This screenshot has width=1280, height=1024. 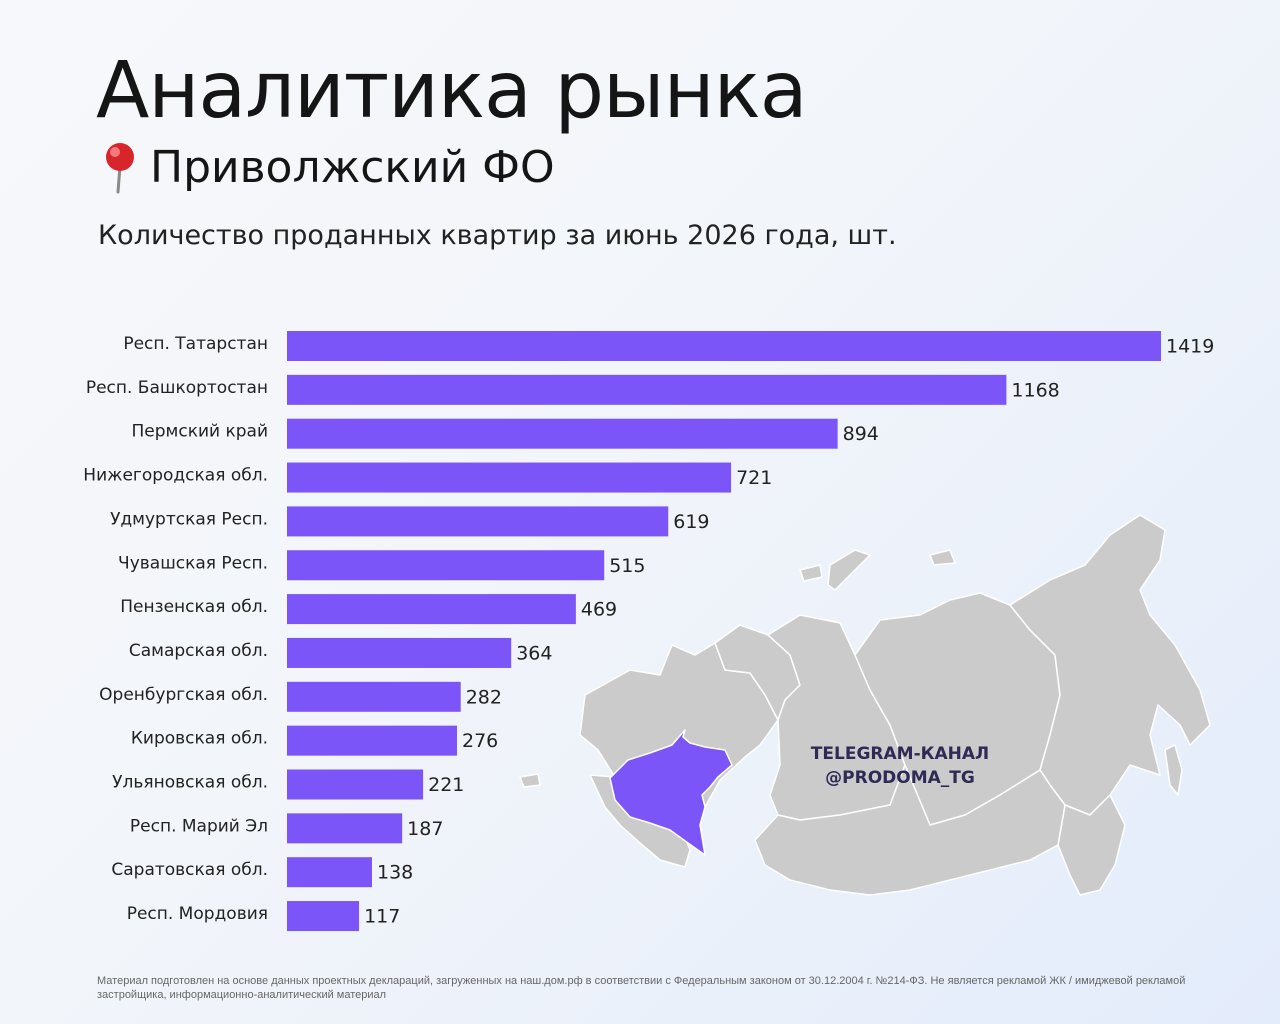 What do you see at coordinates (861, 434) in the screenshot?
I see `data-label: 894` at bounding box center [861, 434].